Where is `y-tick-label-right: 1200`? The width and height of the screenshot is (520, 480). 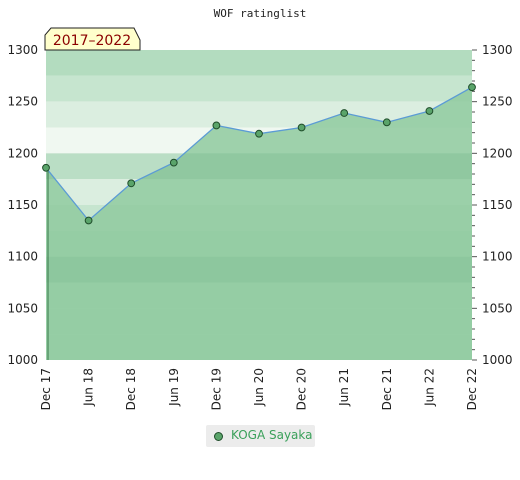
y-tick-label-right: 1200 is located at coordinates (497, 153).